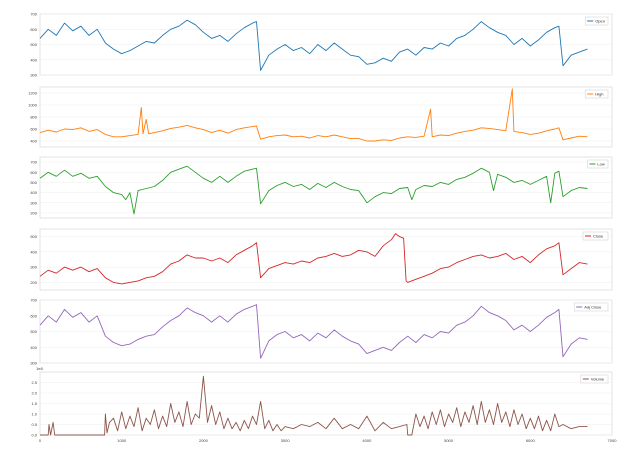 The width and height of the screenshot is (624, 458). Describe the element at coordinates (33, 162) in the screenshot. I see `low-y-tick-label: 700` at that location.